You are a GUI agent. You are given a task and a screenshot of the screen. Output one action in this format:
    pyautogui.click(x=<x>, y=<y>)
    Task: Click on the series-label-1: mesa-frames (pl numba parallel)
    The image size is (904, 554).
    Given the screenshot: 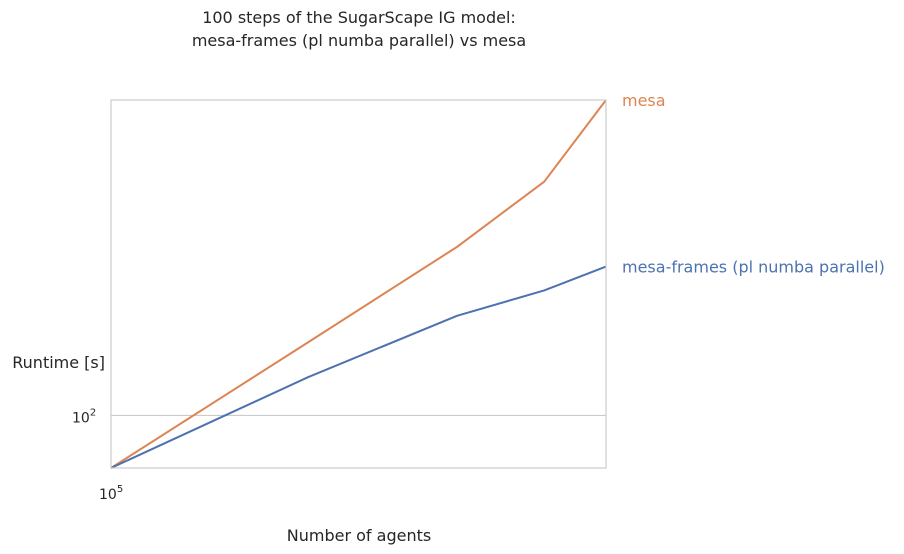 What is the action you would take?
    pyautogui.click(x=753, y=267)
    